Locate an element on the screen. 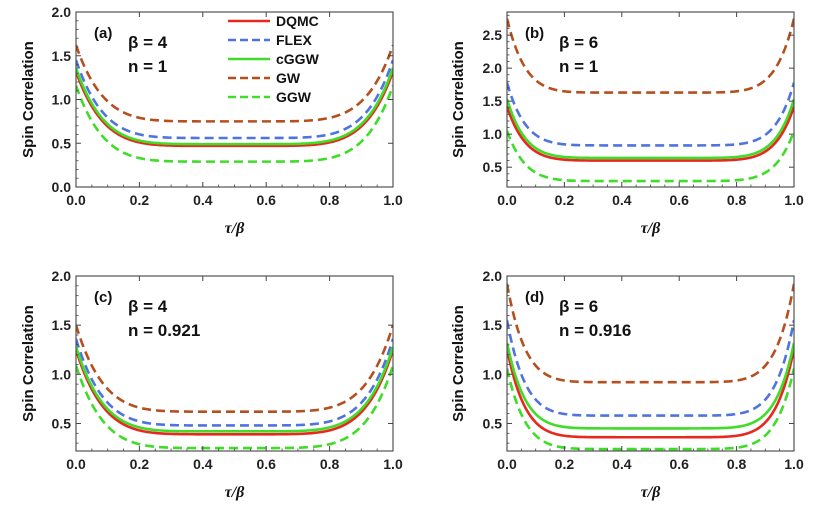  panel-c-series is located at coordinates (234, 387).